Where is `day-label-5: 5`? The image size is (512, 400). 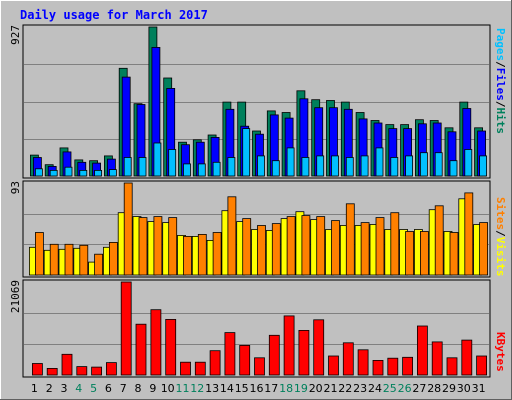
day-label-5: 5 is located at coordinates (93, 388).